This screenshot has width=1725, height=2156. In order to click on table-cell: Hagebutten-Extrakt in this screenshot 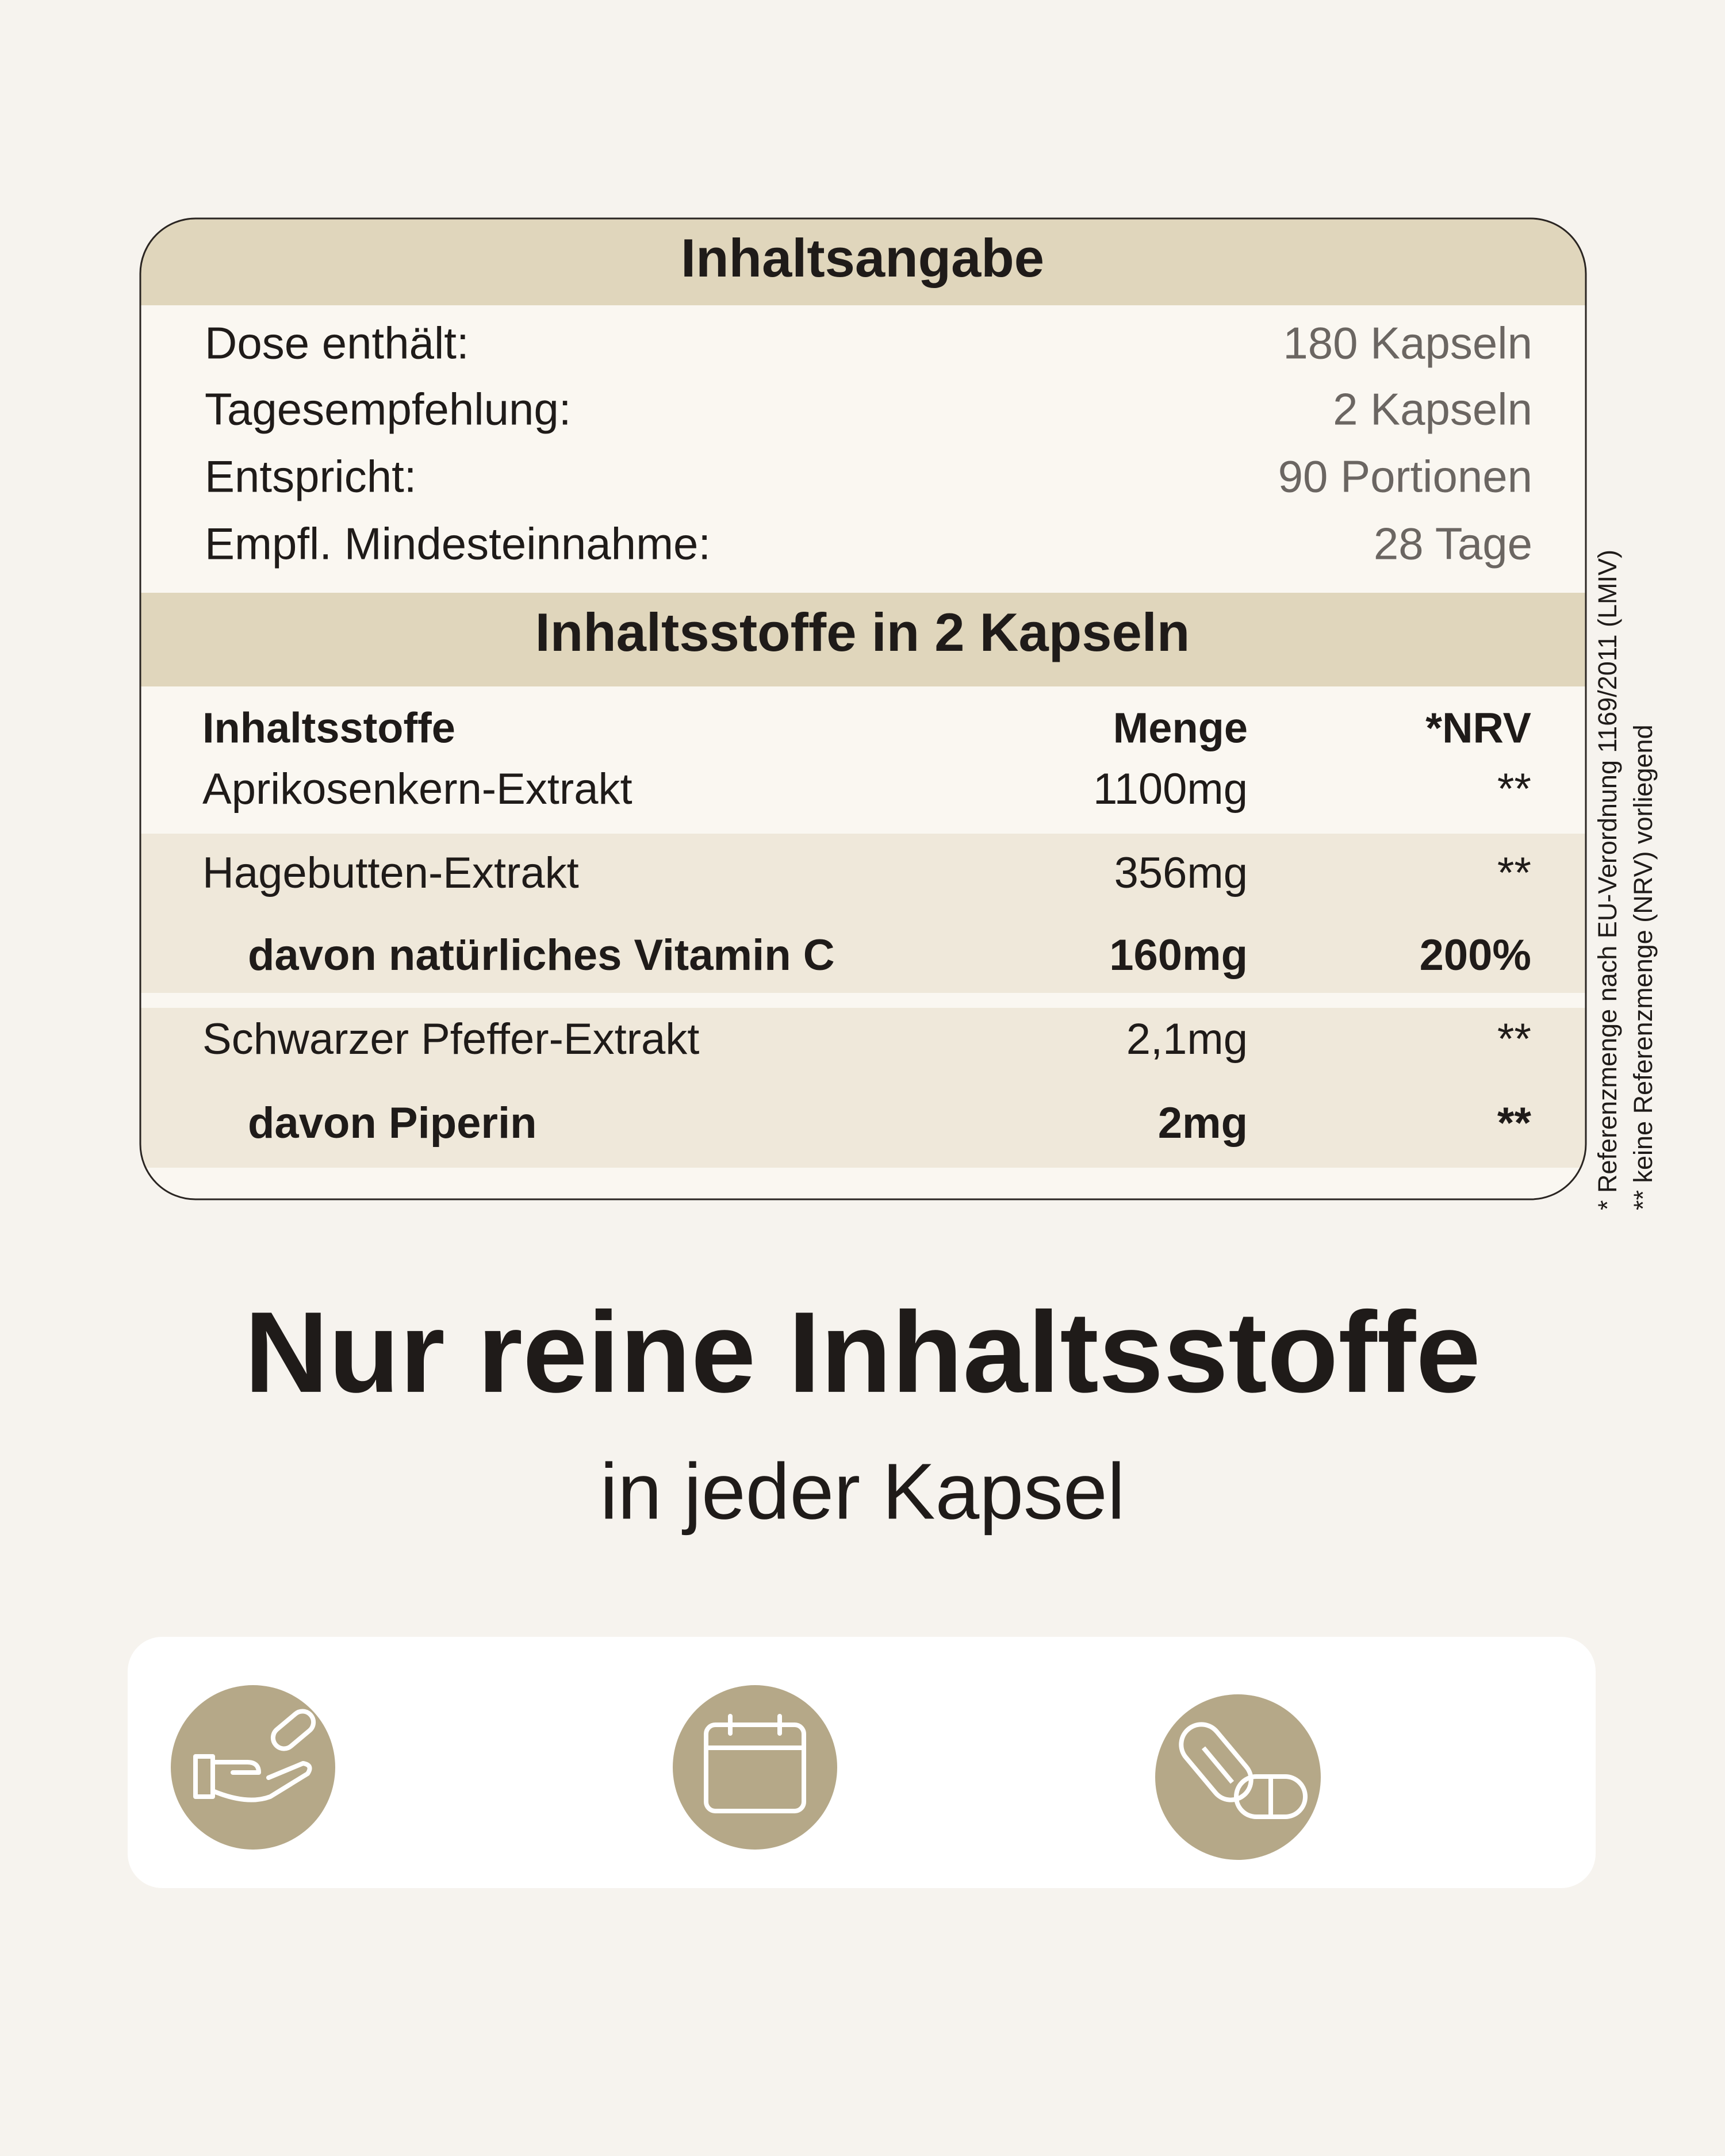, I will do `click(390, 873)`.